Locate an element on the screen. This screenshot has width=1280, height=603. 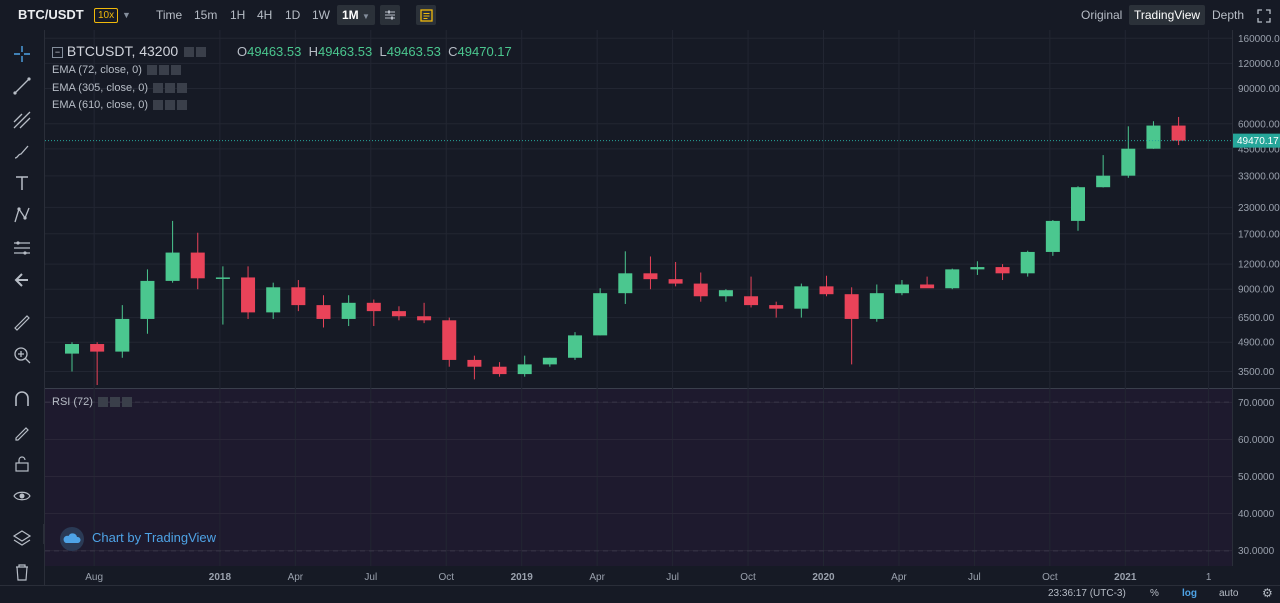
trend-line-icon is located at coordinates (22, 86).